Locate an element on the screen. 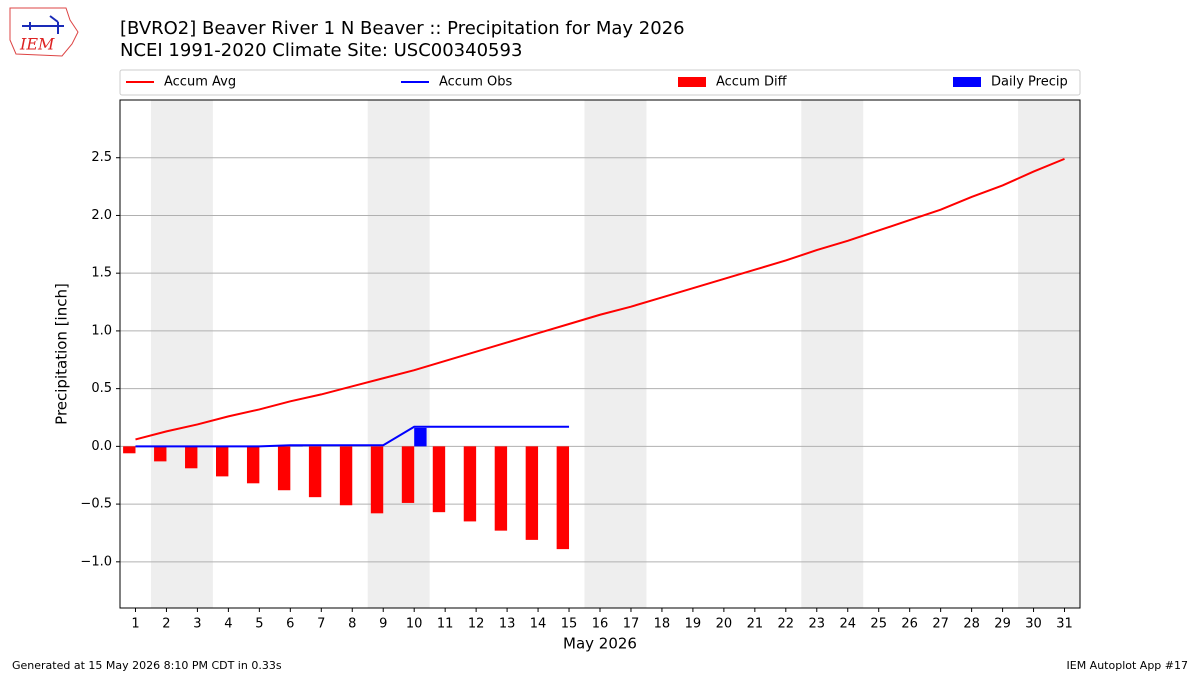 Image resolution: width=1200 pixels, height=675 pixels. legend-item: Accum Avg is located at coordinates (181, 82).